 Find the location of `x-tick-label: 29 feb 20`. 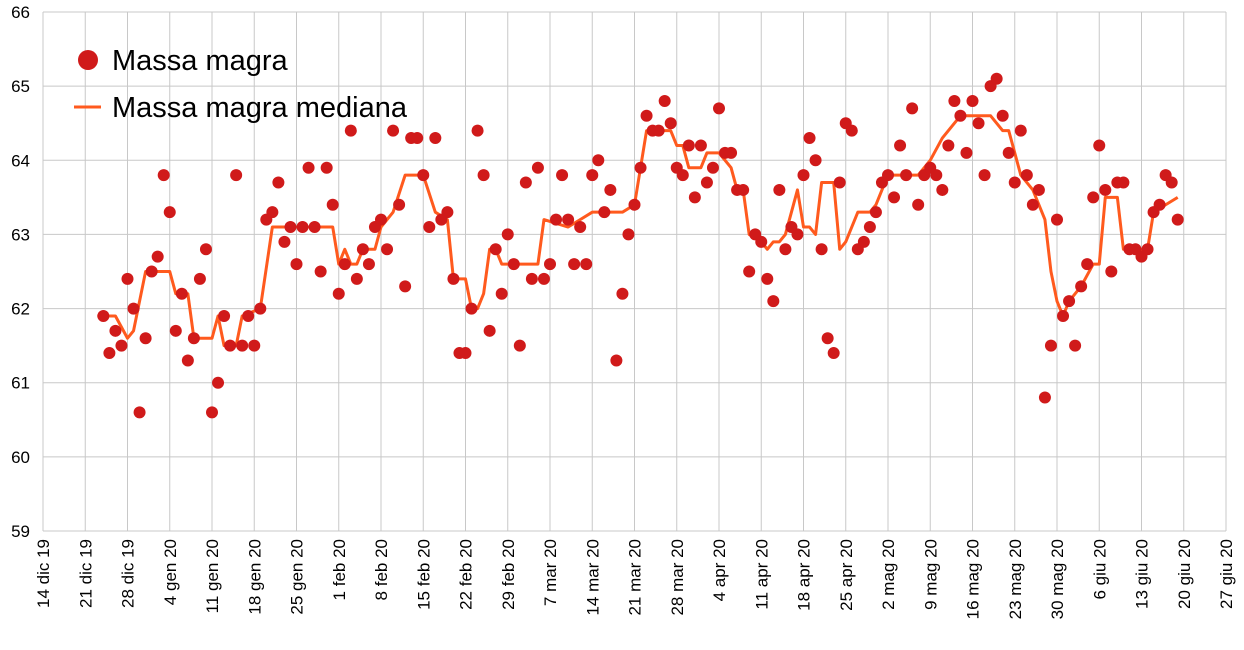

x-tick-label: 29 feb 20 is located at coordinates (508, 574).